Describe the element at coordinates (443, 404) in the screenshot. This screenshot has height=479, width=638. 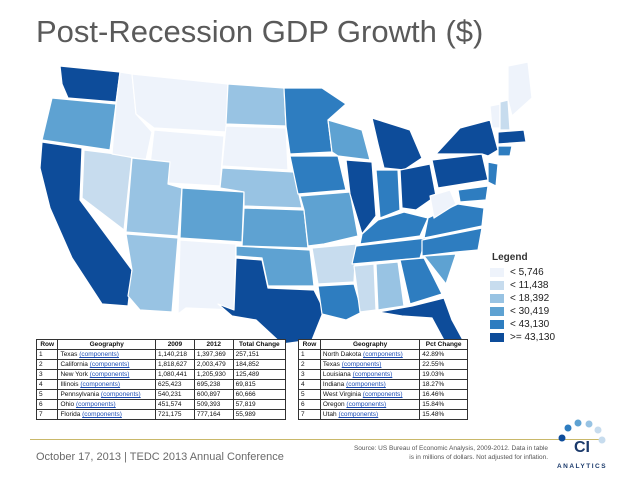
I see `cell-pct-change: 15.84%` at that location.